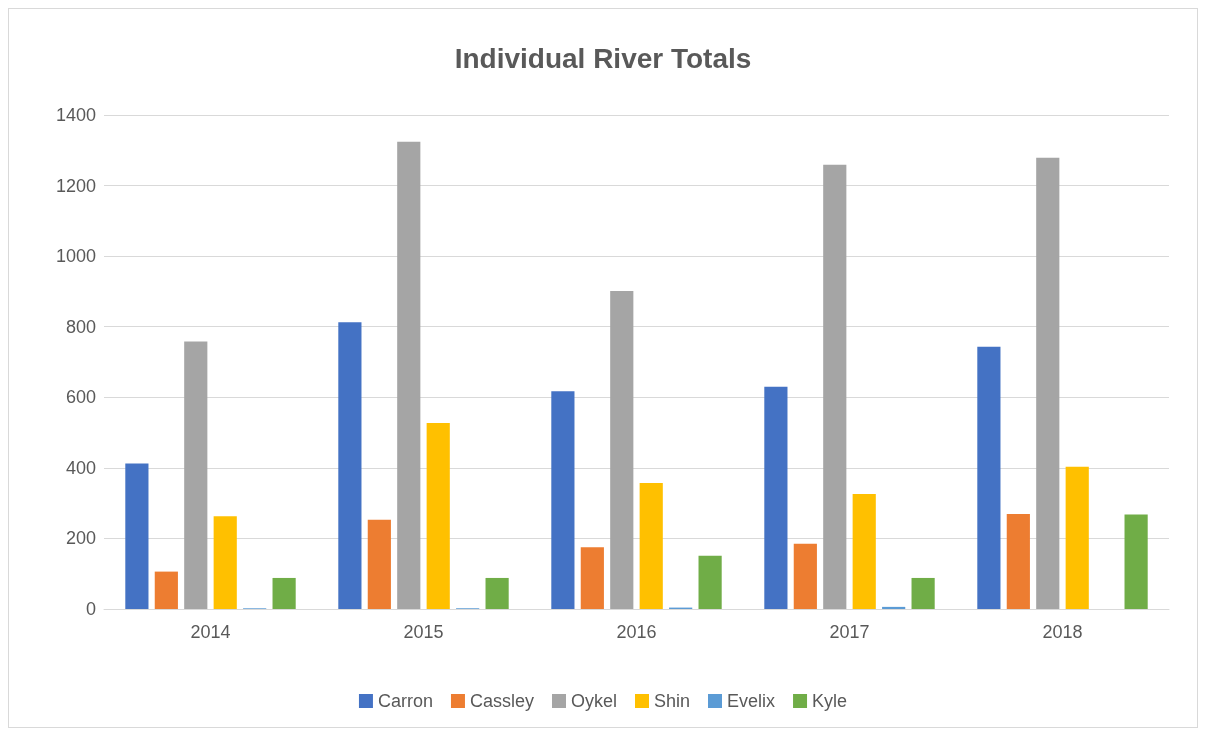 The height and width of the screenshot is (738, 1209). What do you see at coordinates (849, 632) in the screenshot?
I see `x-tick-label: 2017` at bounding box center [849, 632].